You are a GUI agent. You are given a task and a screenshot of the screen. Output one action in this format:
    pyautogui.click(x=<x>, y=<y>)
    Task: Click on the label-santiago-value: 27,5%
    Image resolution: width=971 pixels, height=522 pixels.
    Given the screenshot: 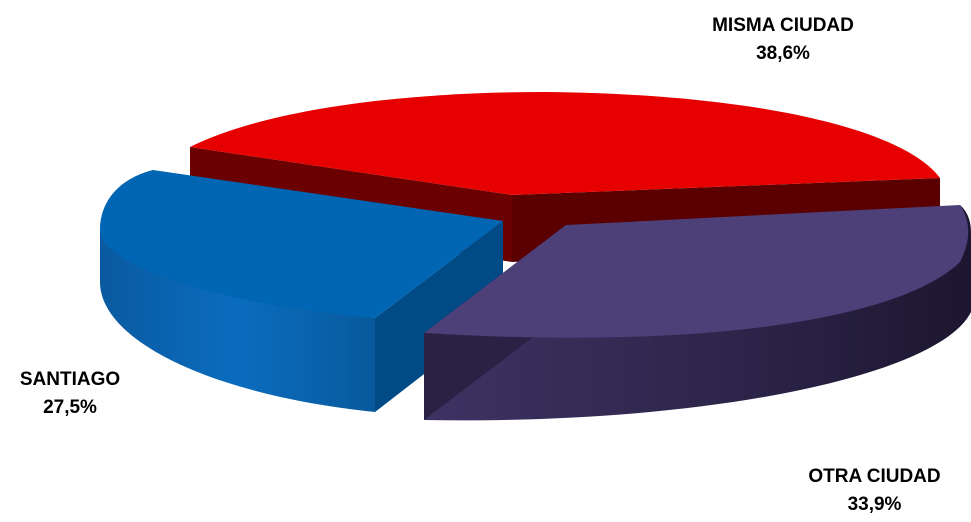 What is the action you would take?
    pyautogui.click(x=70, y=407)
    